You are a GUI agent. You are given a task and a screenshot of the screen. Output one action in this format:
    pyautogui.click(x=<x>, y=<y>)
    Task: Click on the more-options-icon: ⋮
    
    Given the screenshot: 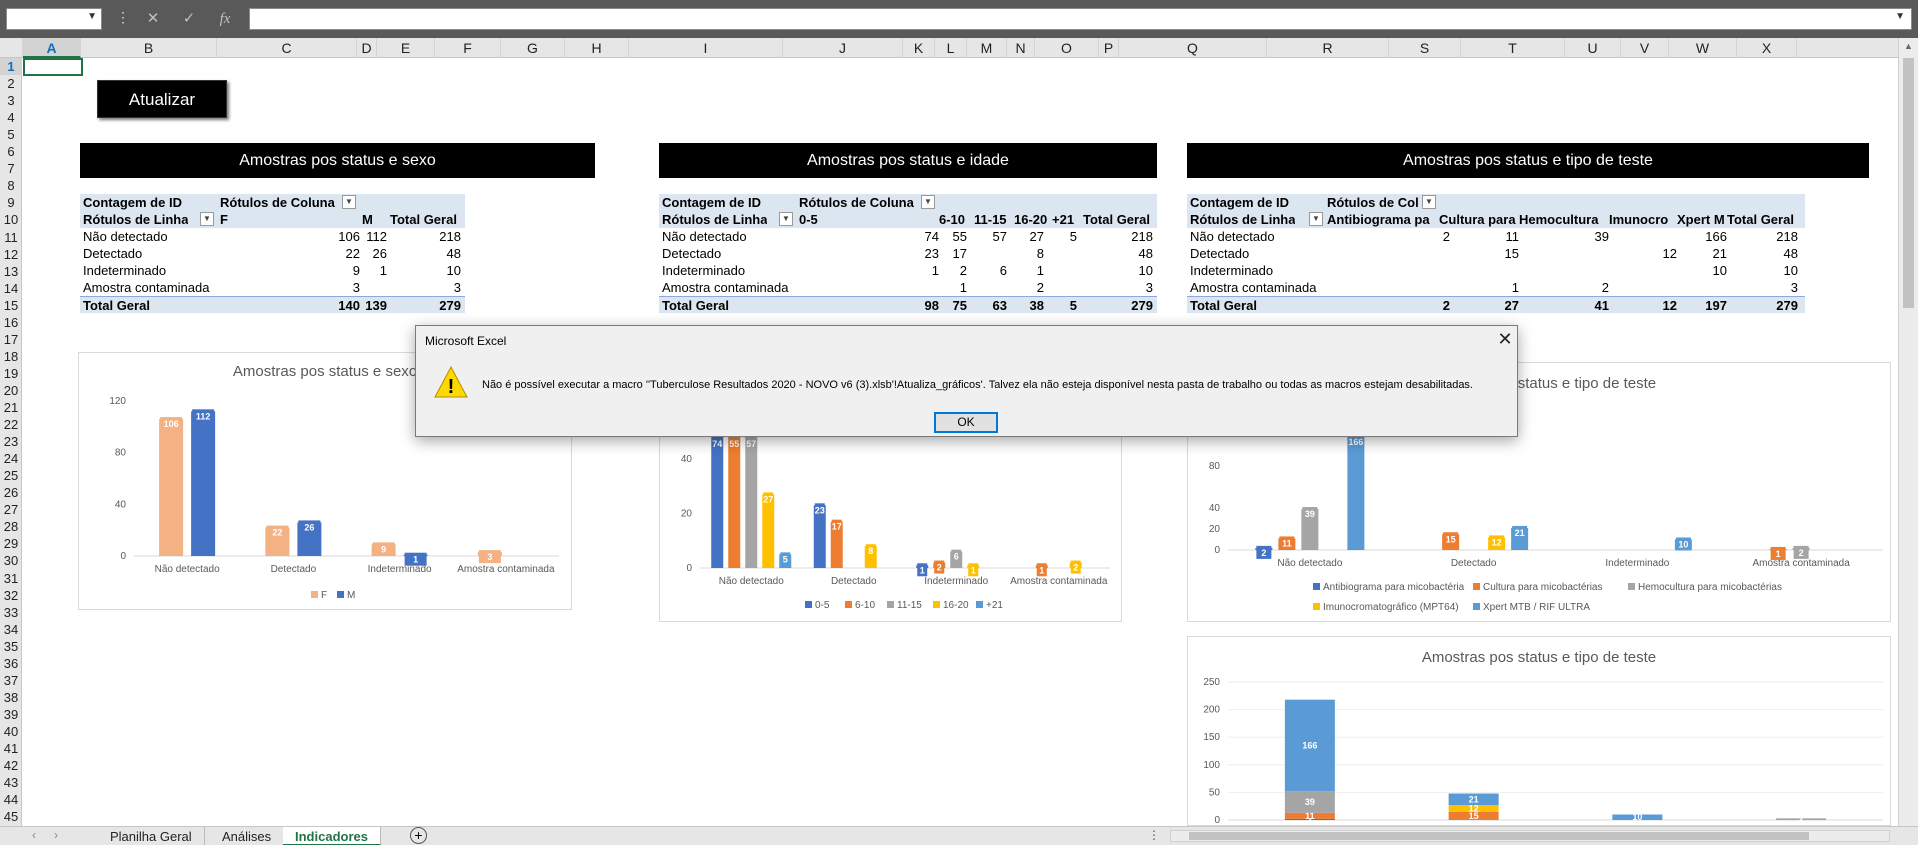 What is the action you would take?
    pyautogui.click(x=123, y=17)
    